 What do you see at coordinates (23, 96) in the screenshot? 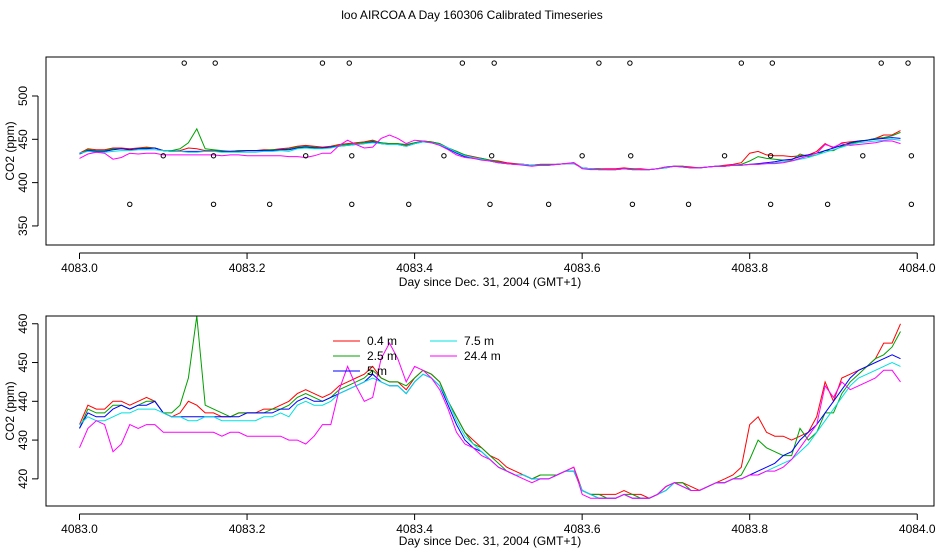
I see `top-y-tick-label: 500` at bounding box center [23, 96].